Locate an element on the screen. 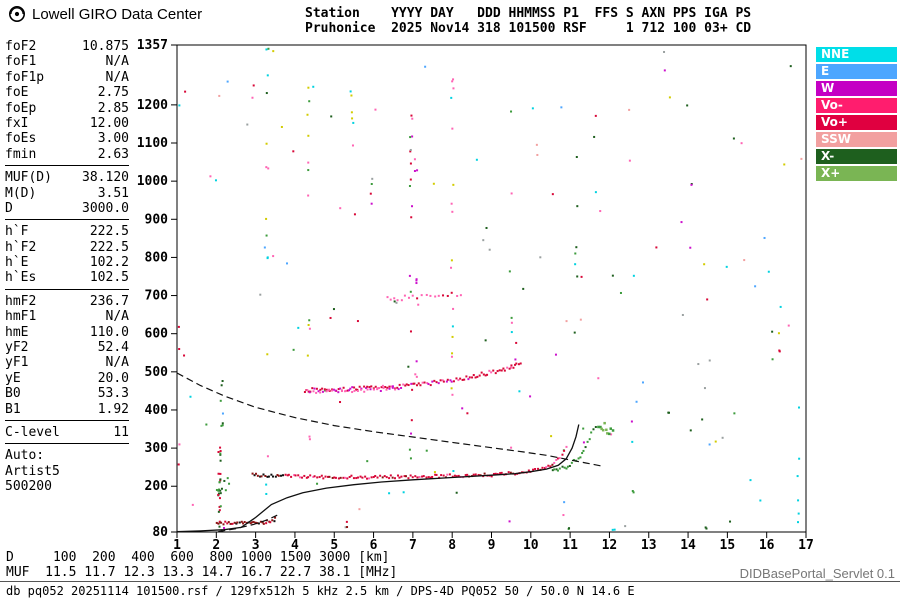  param-label: foE is located at coordinates (17, 93).